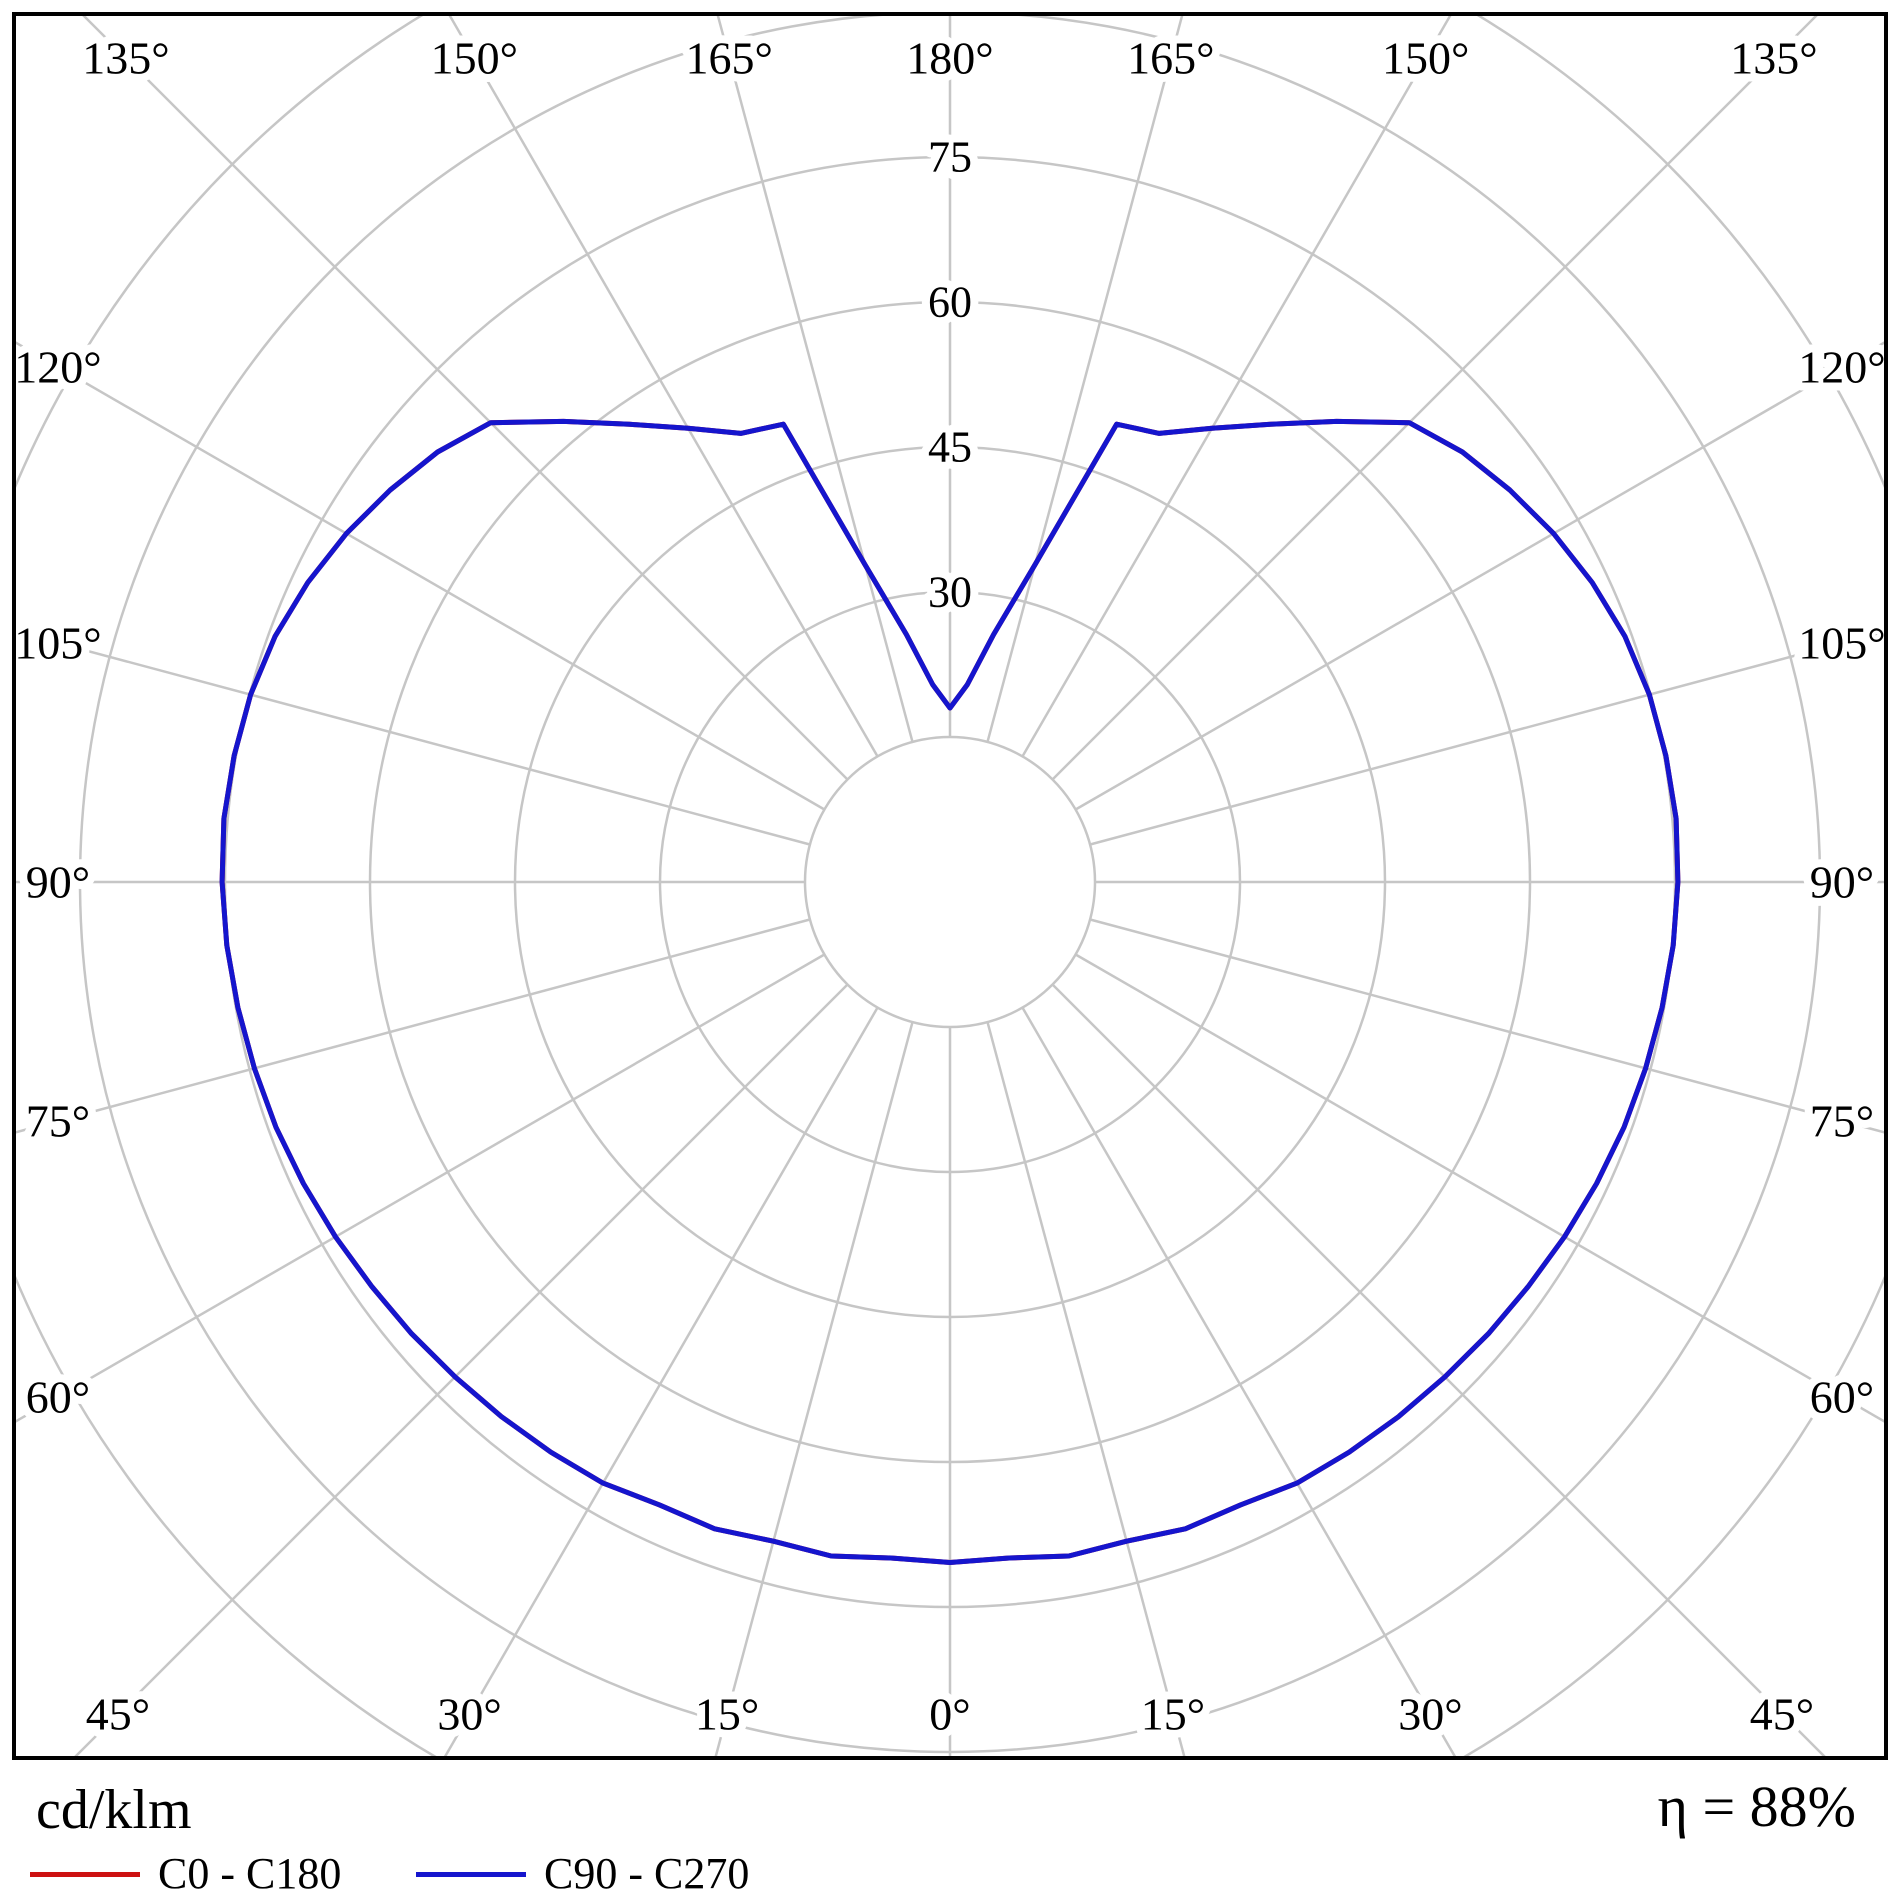 This screenshot has height=1900, width=1900. Describe the element at coordinates (949, 58) in the screenshot. I see `angle-label-180-right: 180°` at that location.